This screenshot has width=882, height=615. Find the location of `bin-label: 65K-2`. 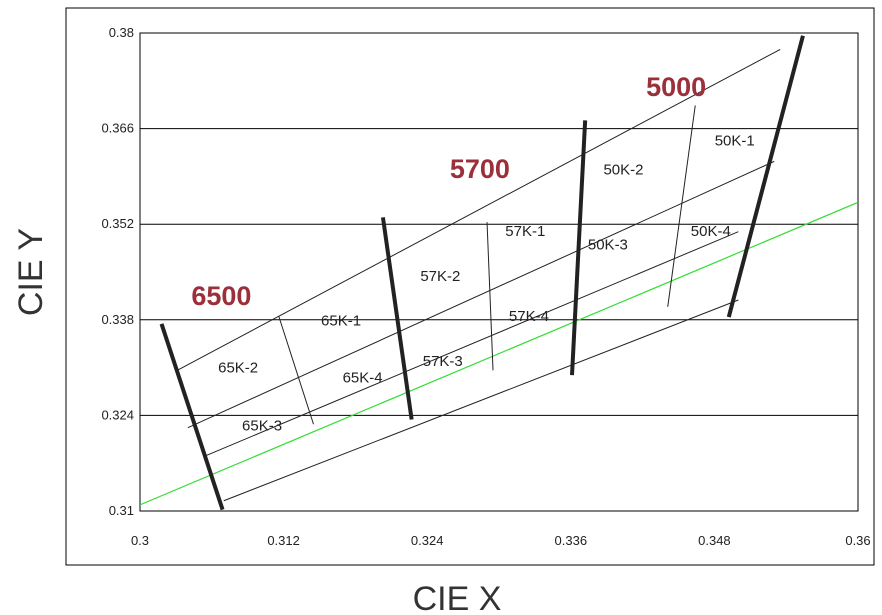

bin-label: 65K-2 is located at coordinates (238, 367).